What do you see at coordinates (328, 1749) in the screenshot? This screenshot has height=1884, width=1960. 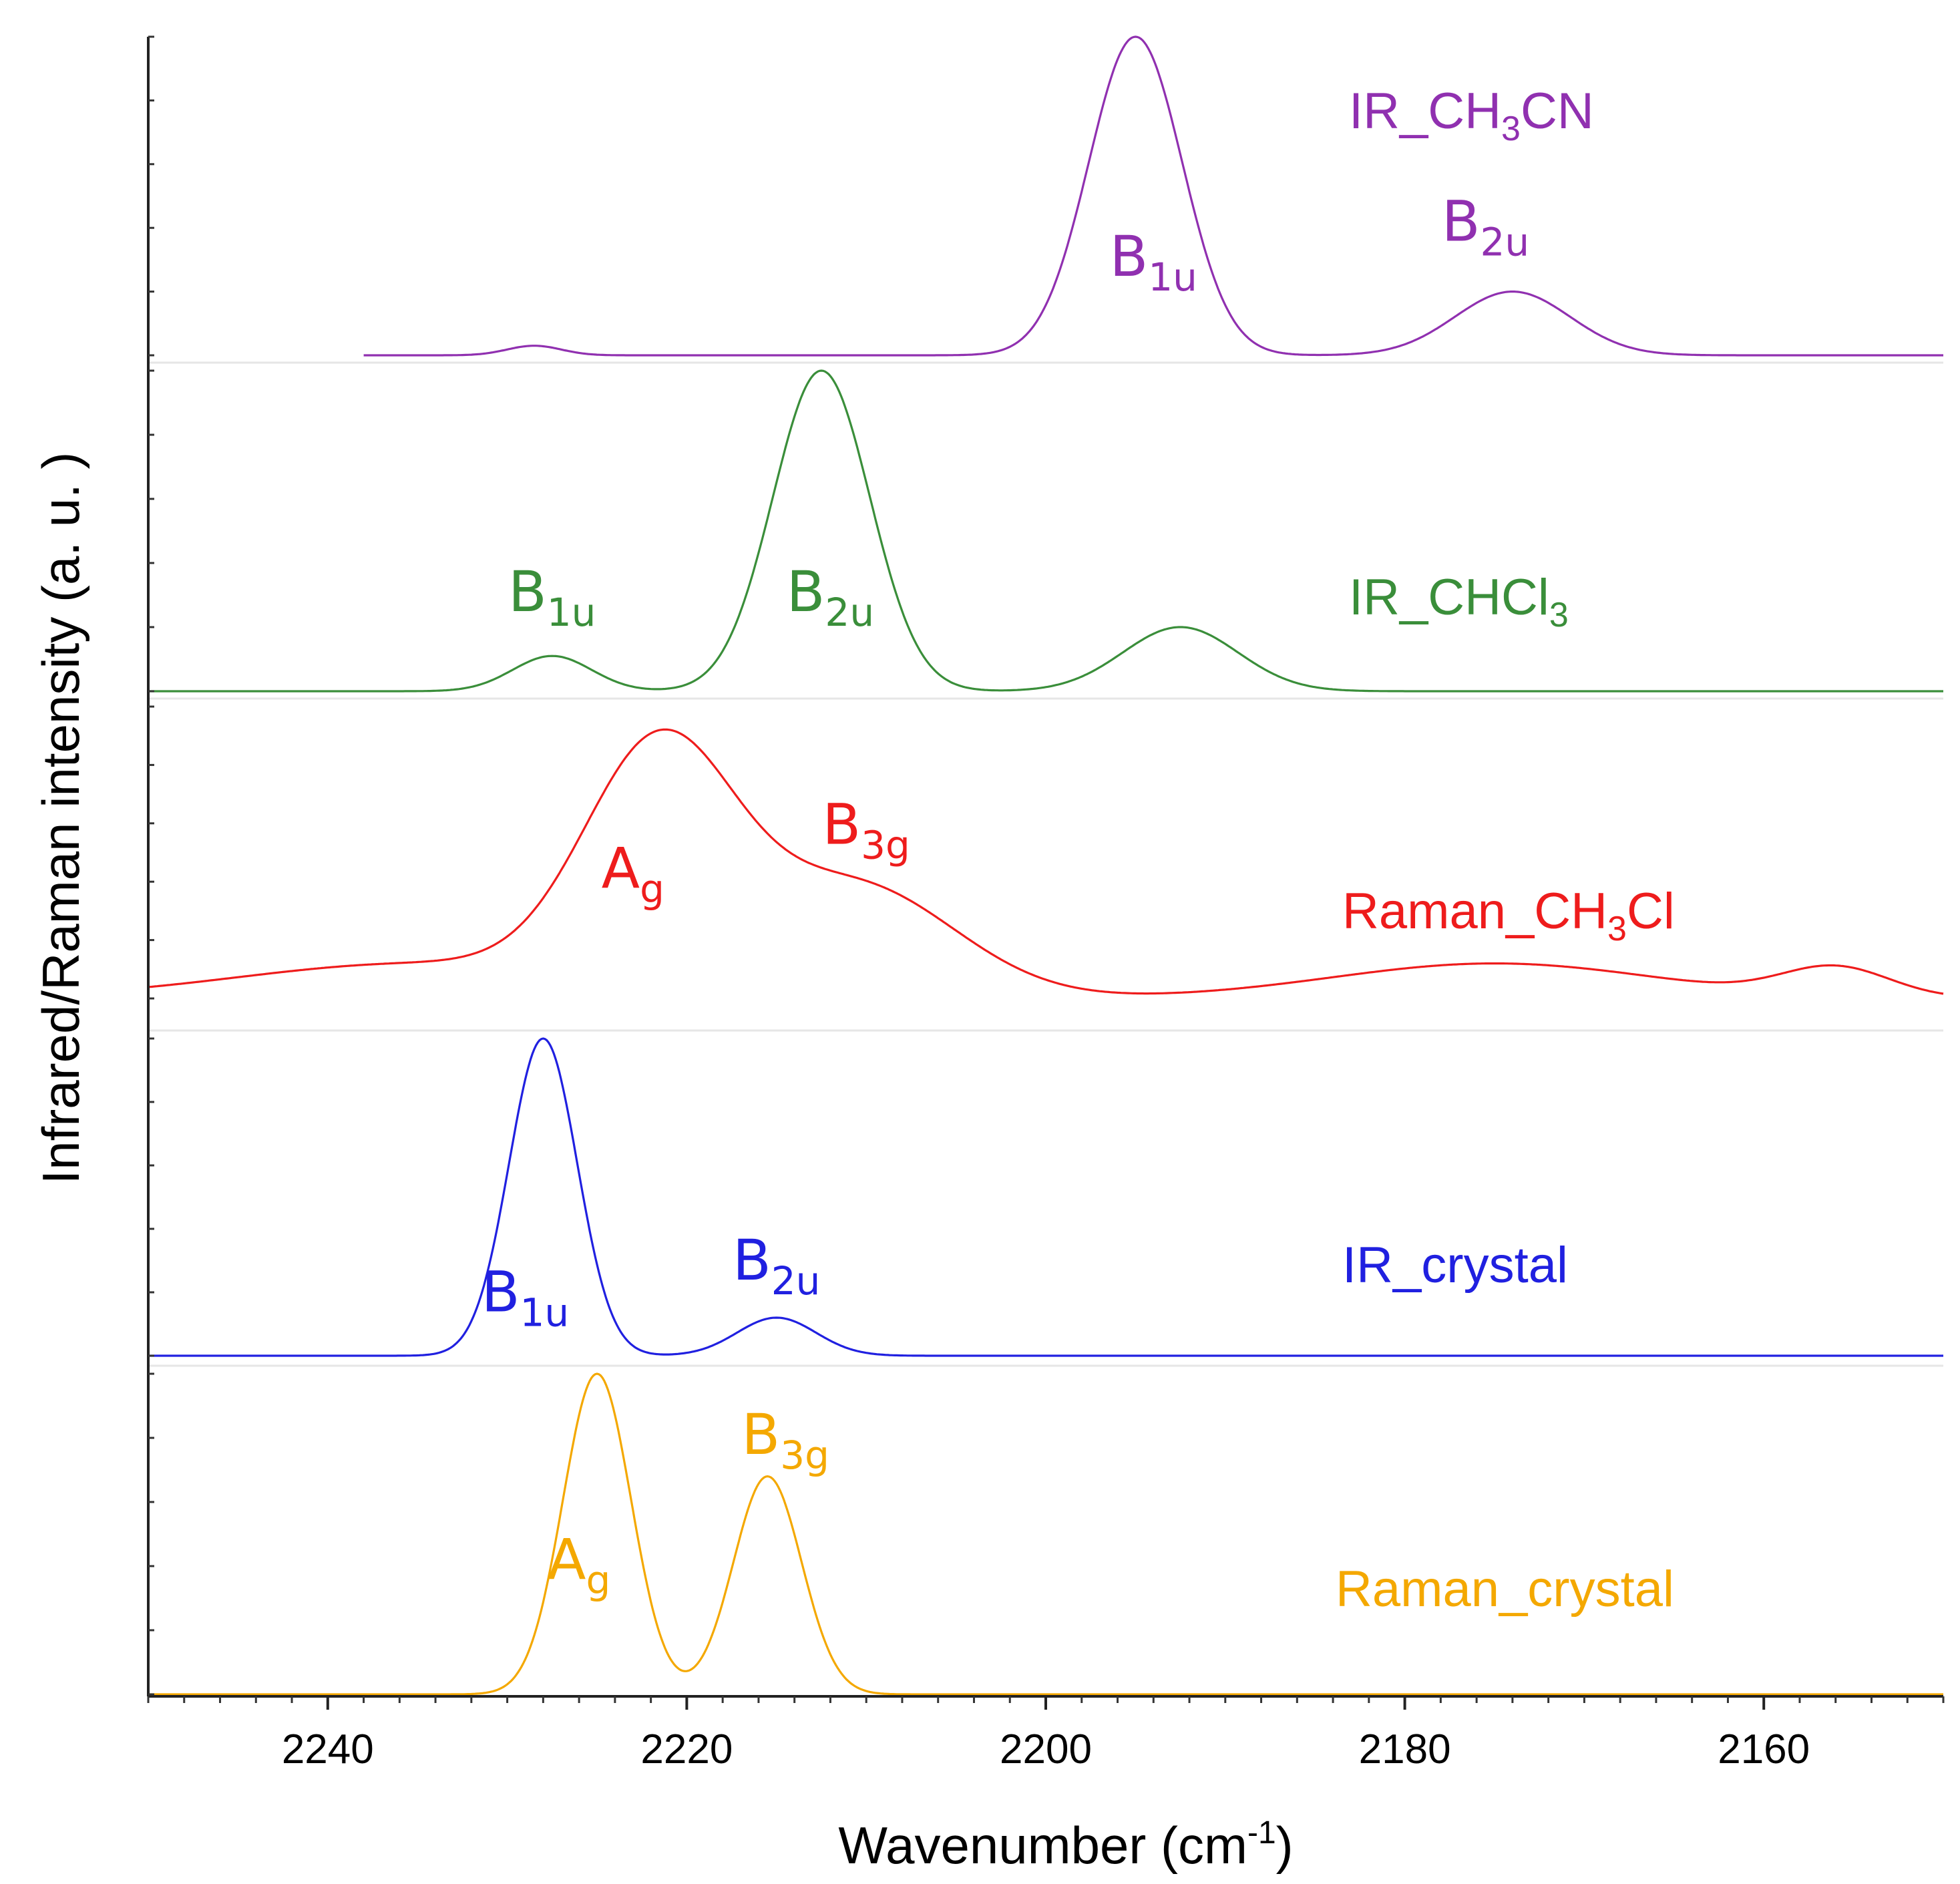 I see `x-tick-label-2240: 2240` at bounding box center [328, 1749].